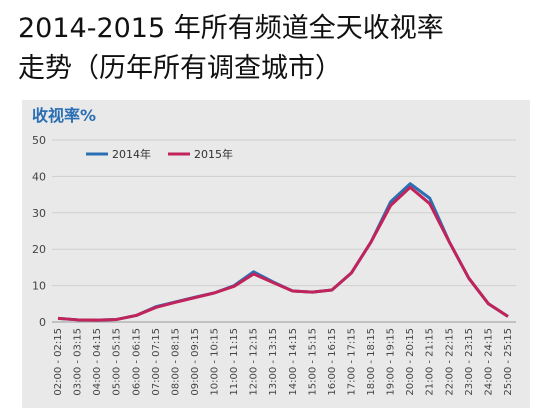 The width and height of the screenshot is (539, 408). I want to click on x-tick-label: 05:00 - 05:15, so click(117, 362).